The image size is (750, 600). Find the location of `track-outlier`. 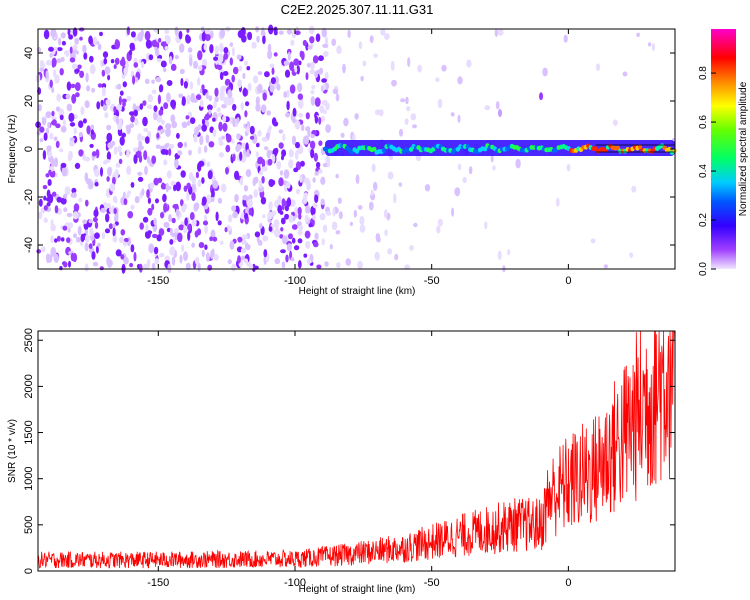

track-outlier is located at coordinates (500, 113).